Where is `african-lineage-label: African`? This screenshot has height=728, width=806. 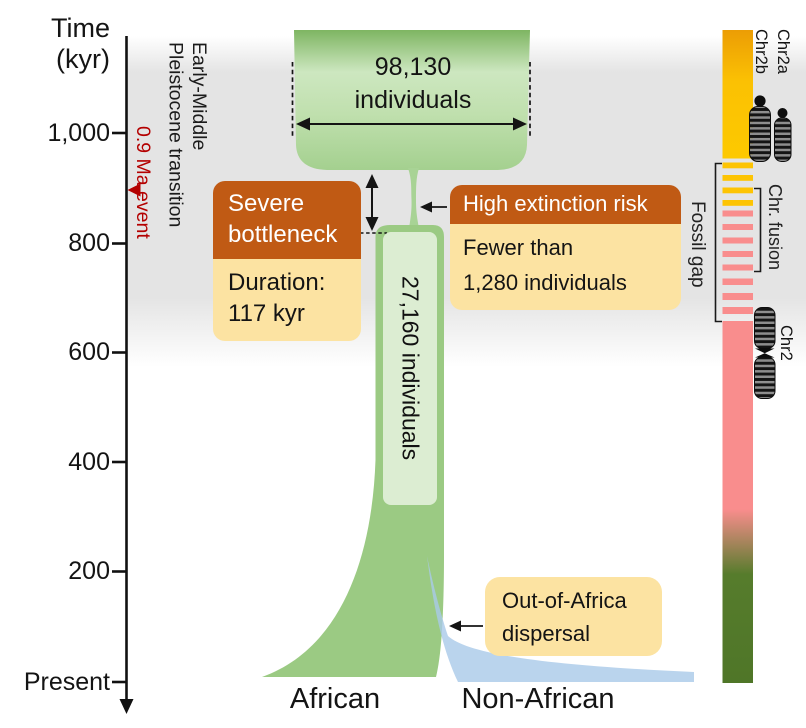 african-lineage-label: African is located at coordinates (335, 699).